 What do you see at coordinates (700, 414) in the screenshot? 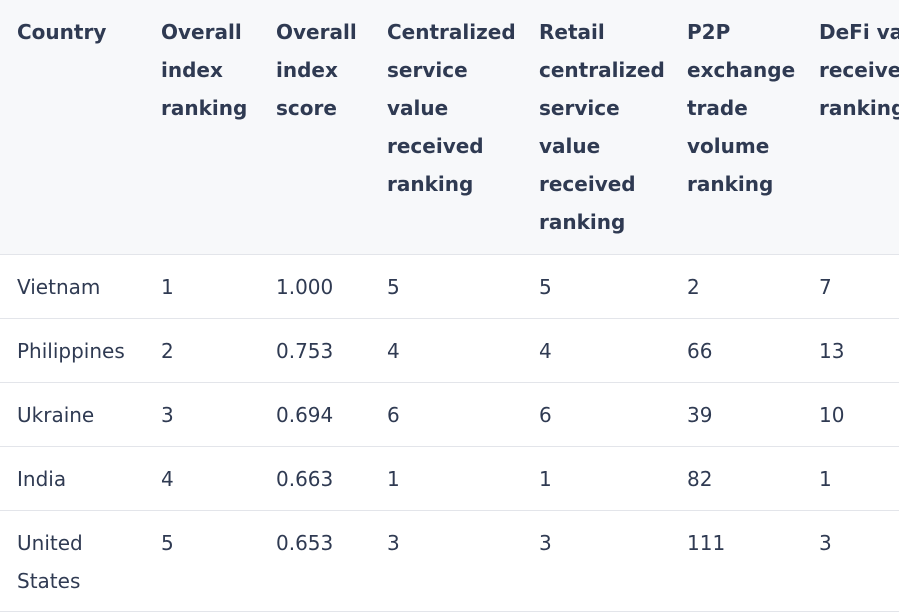
I see `cell-p2p-ranking: 39` at bounding box center [700, 414].